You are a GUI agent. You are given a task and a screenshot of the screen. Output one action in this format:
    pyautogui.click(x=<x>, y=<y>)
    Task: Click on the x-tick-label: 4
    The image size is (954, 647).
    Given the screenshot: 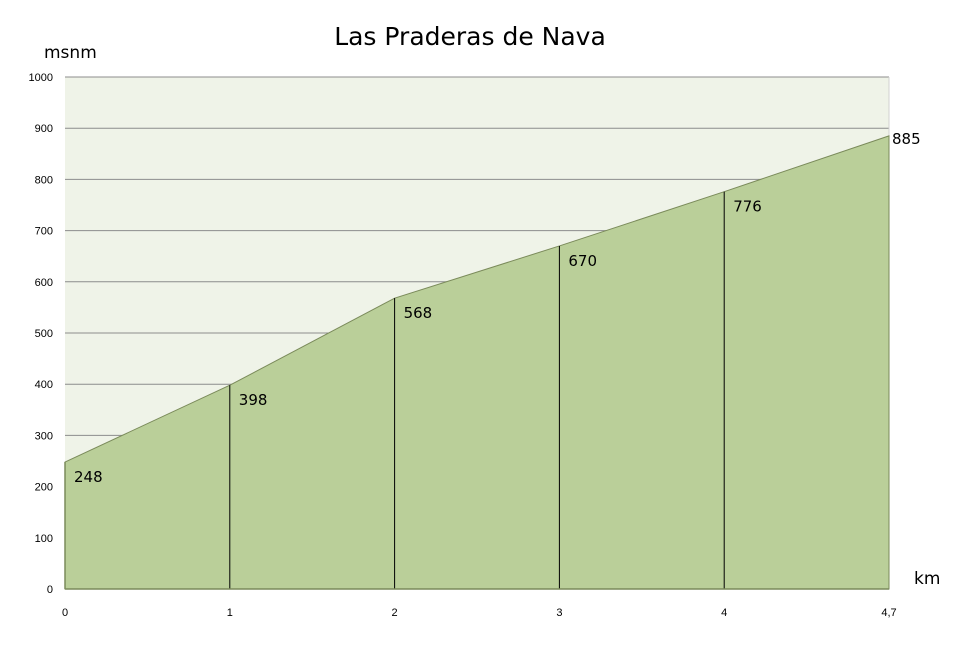 What is the action you would take?
    pyautogui.click(x=724, y=613)
    